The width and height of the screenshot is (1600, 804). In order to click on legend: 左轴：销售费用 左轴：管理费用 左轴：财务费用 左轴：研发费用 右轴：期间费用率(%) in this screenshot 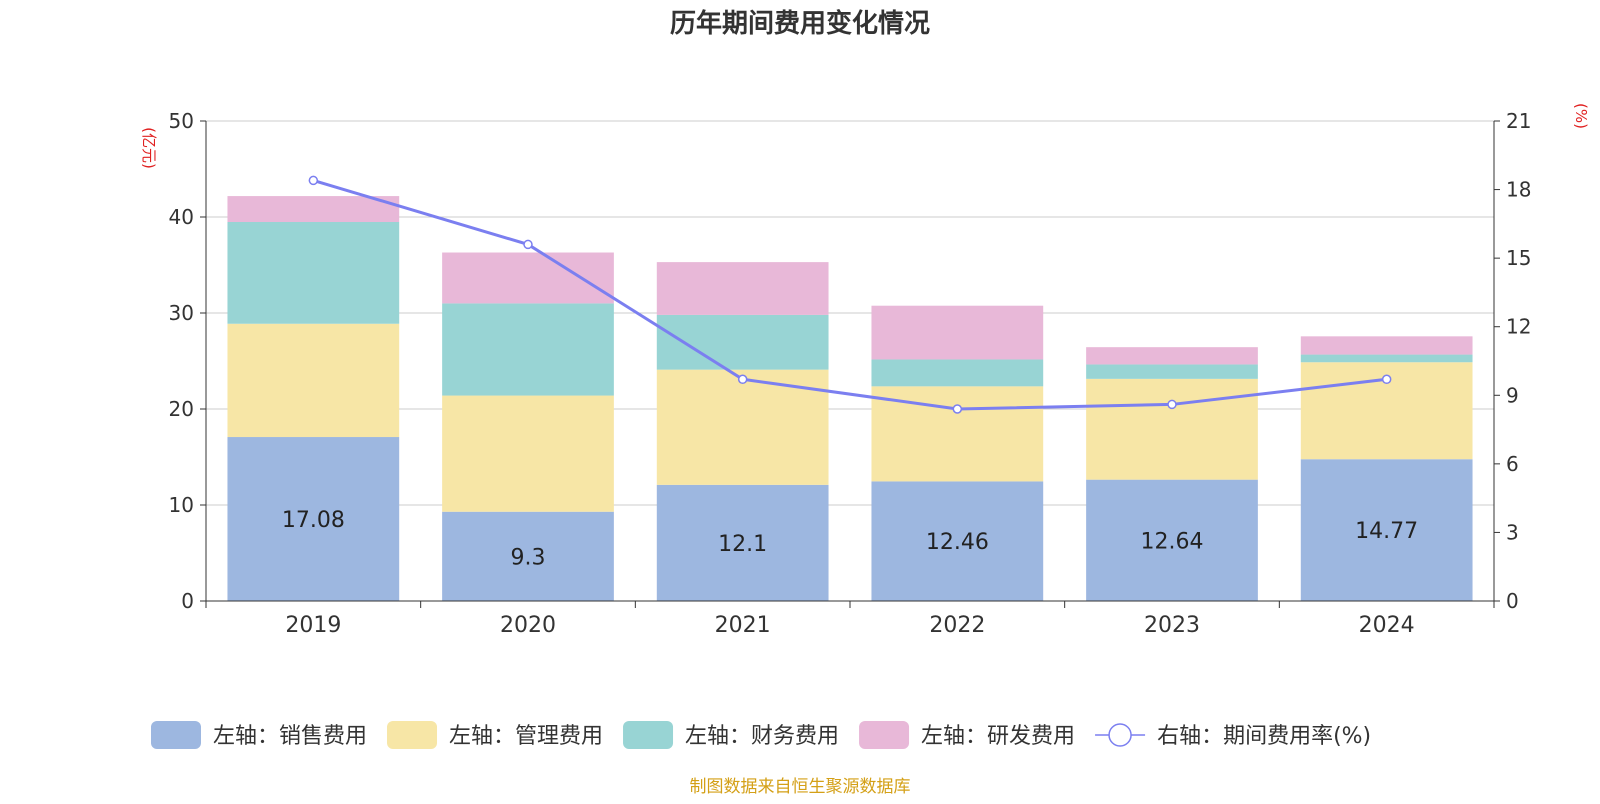, I will do `click(761, 735)`.